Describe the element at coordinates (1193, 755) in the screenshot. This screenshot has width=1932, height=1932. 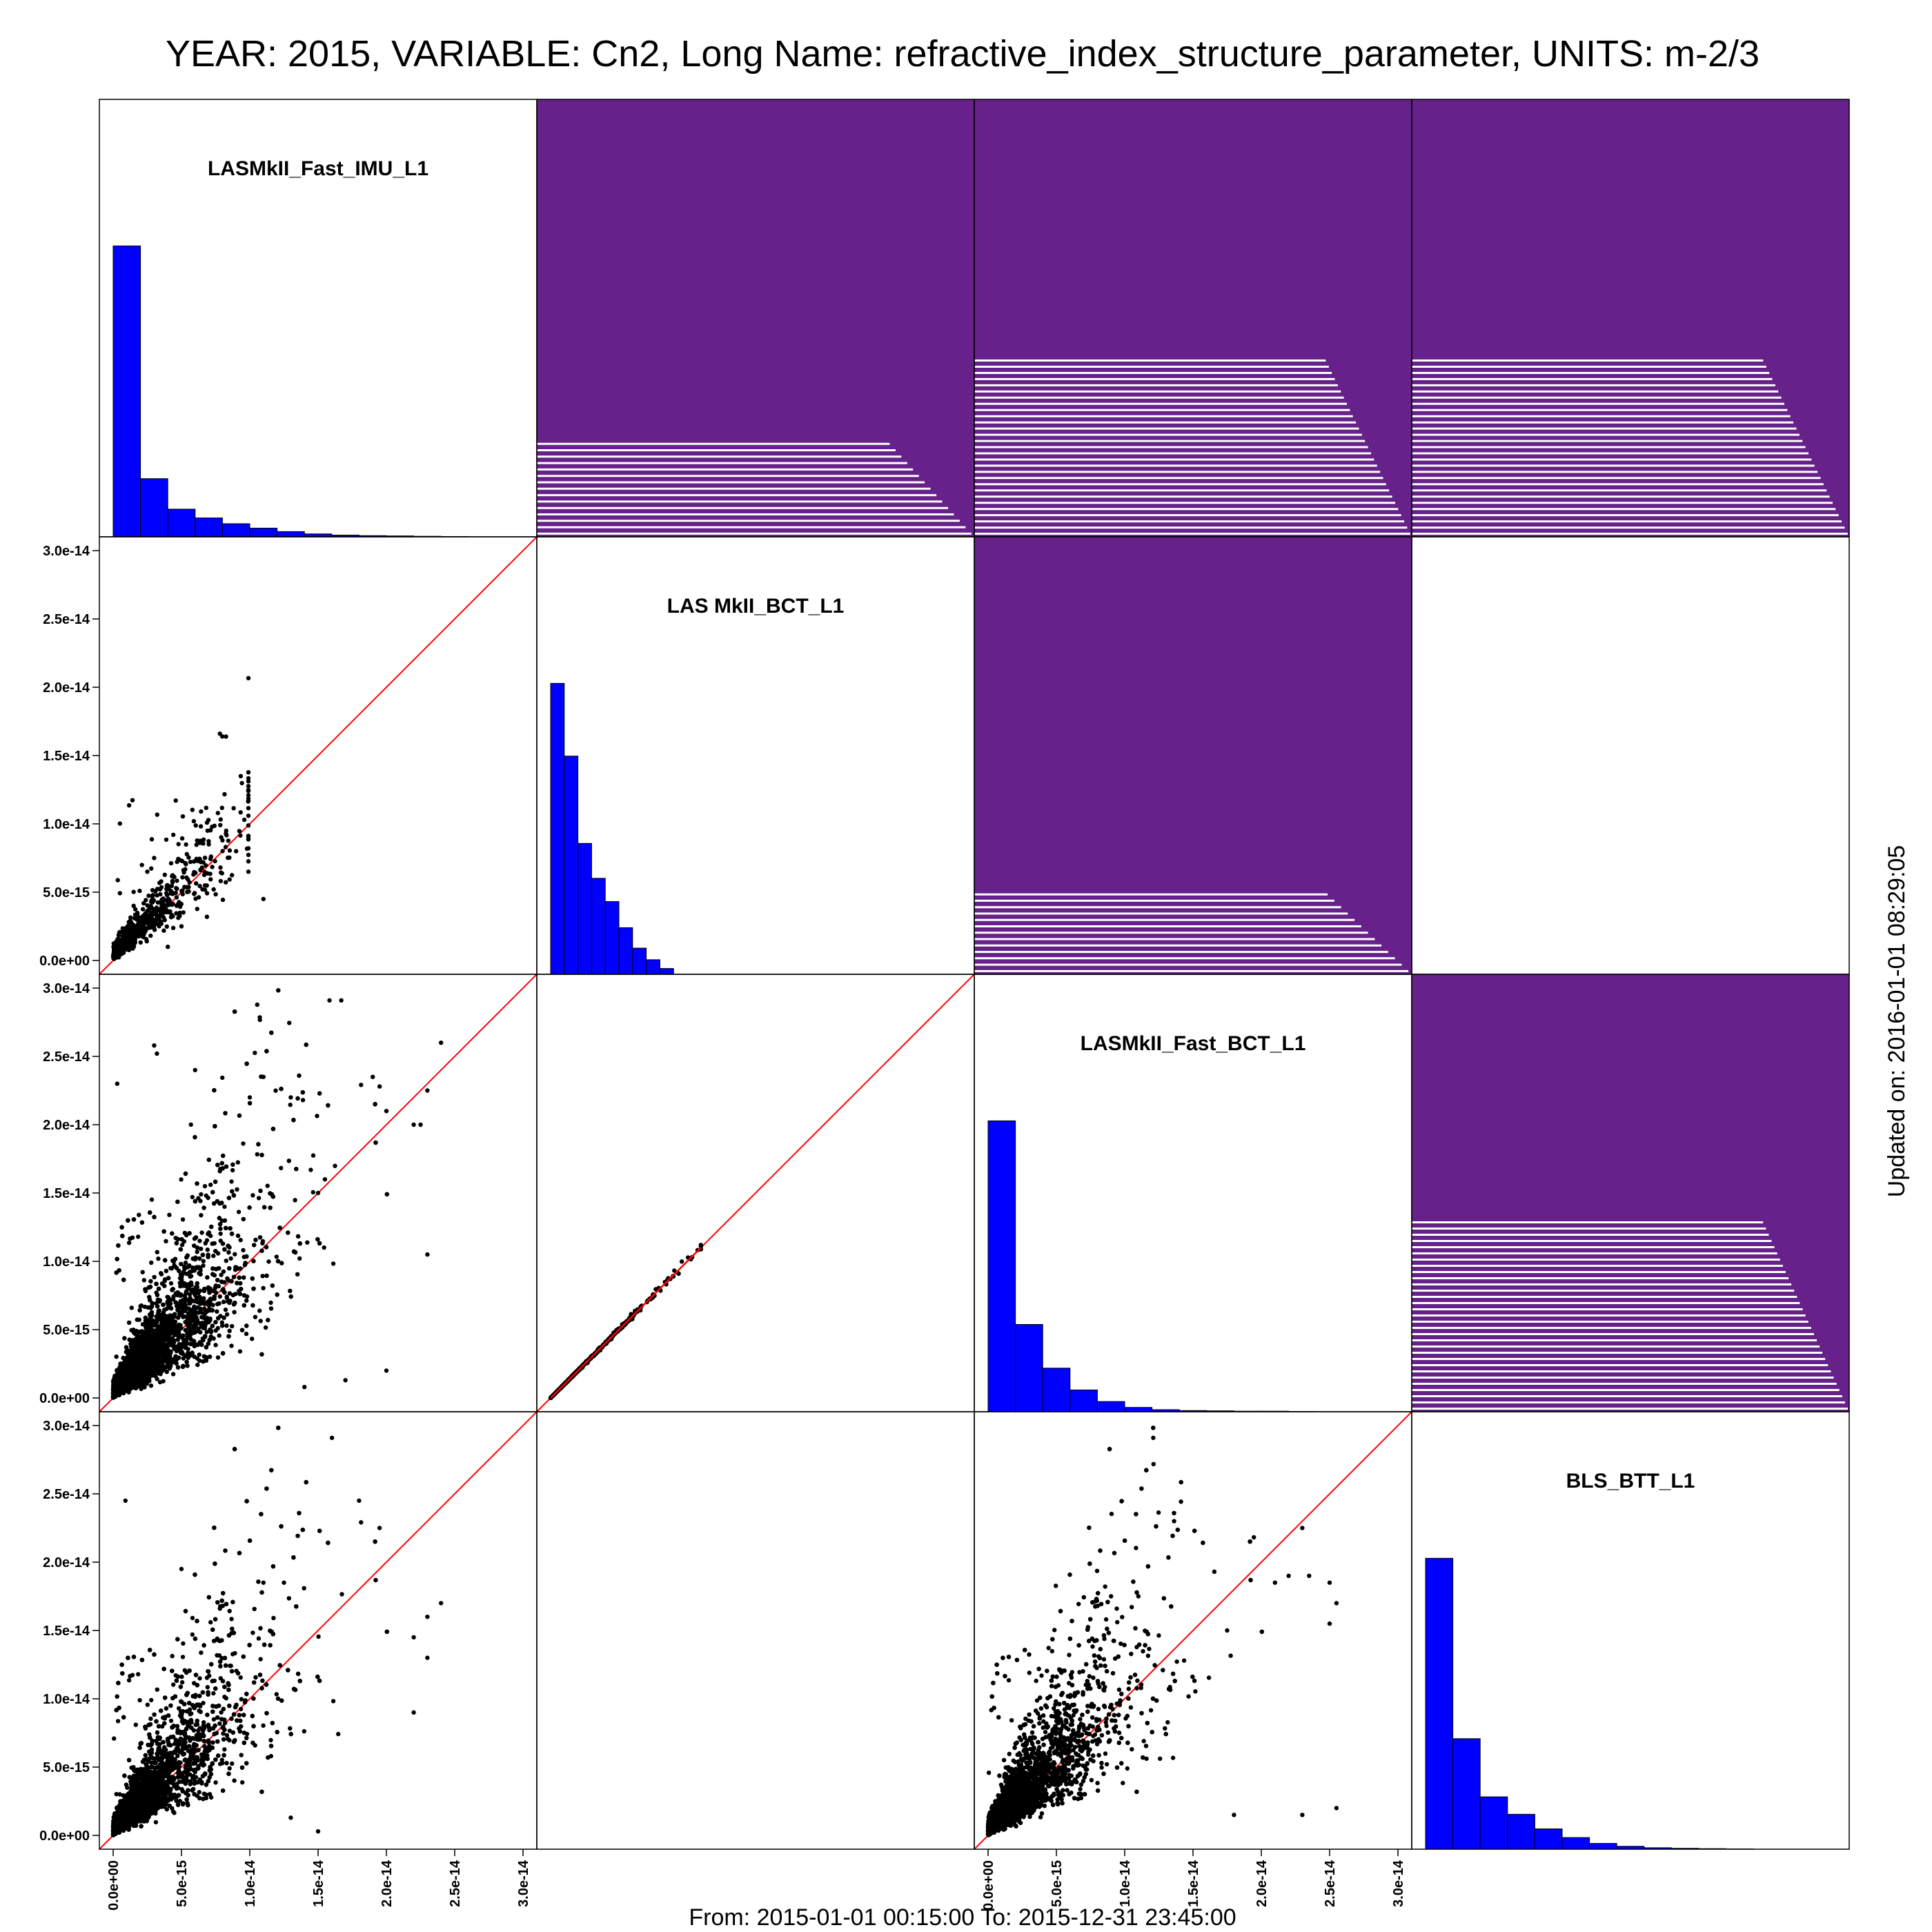
I see `coverage-fill` at that location.